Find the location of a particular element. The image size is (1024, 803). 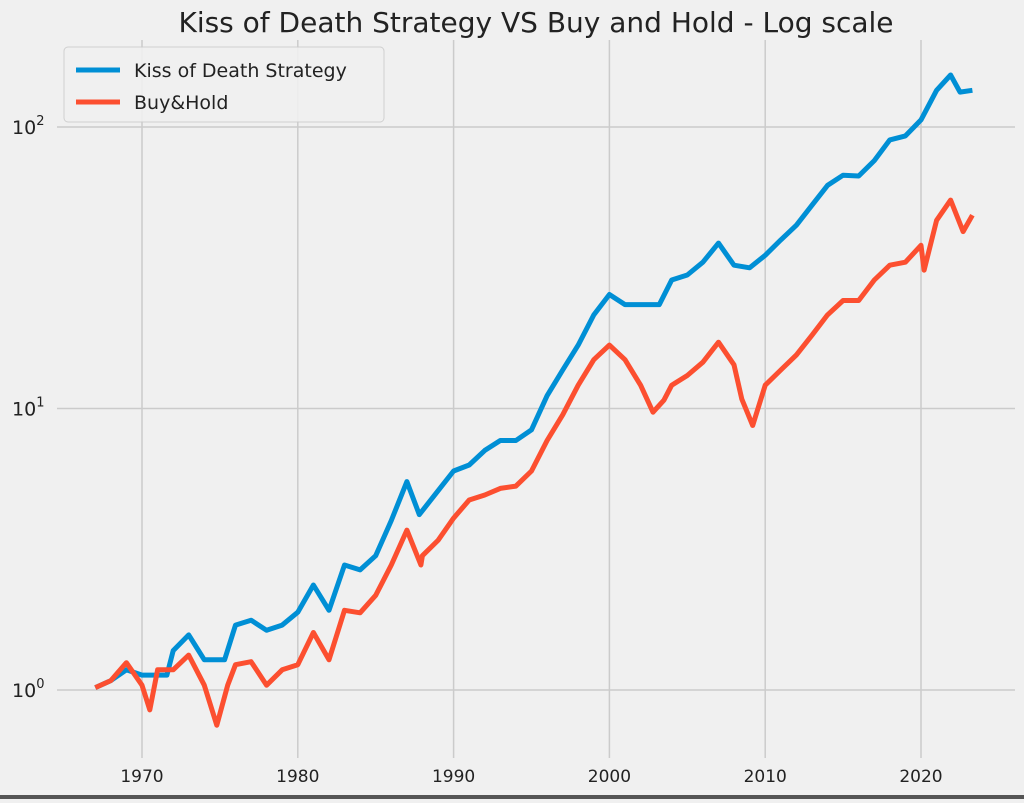

x-tick-label: 1980 is located at coordinates (297, 777).